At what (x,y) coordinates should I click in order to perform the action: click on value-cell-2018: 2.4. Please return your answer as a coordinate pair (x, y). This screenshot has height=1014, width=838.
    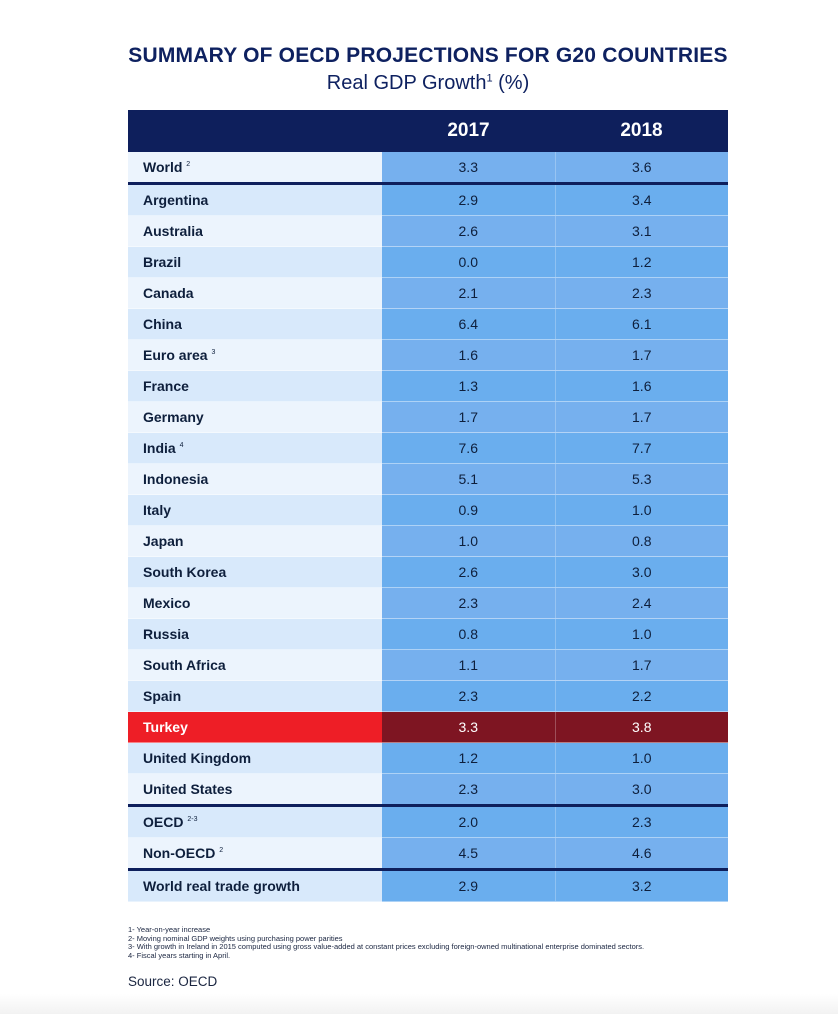
    Looking at the image, I should click on (641, 603).